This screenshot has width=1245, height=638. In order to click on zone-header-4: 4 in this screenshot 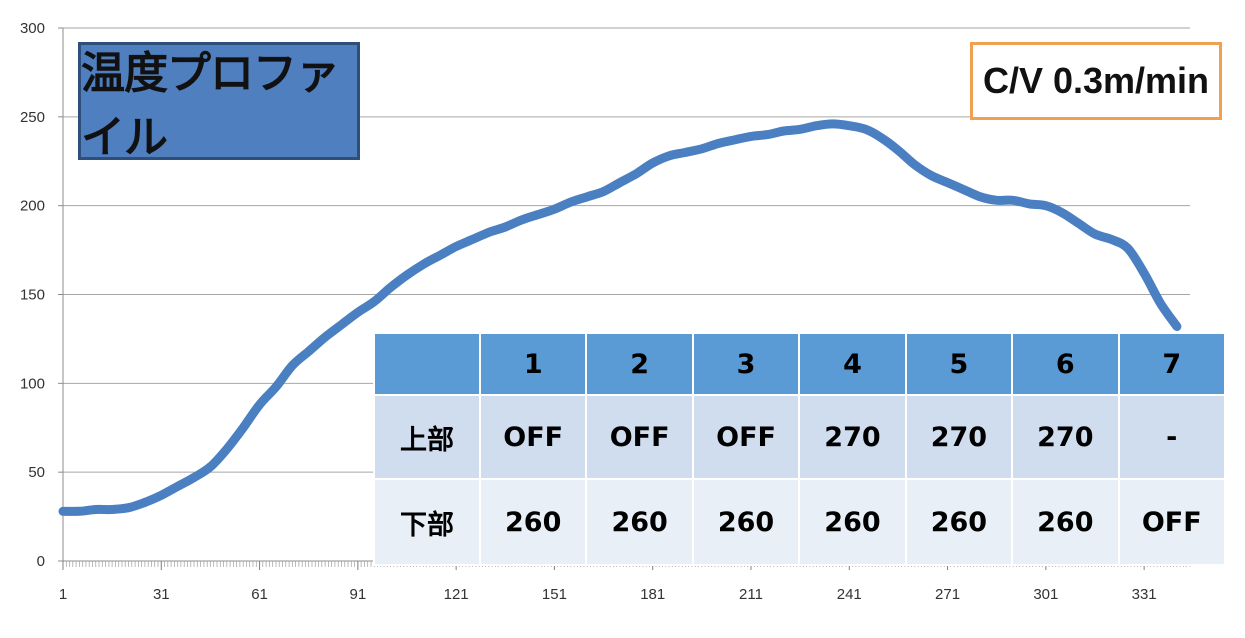, I will do `click(852, 364)`.